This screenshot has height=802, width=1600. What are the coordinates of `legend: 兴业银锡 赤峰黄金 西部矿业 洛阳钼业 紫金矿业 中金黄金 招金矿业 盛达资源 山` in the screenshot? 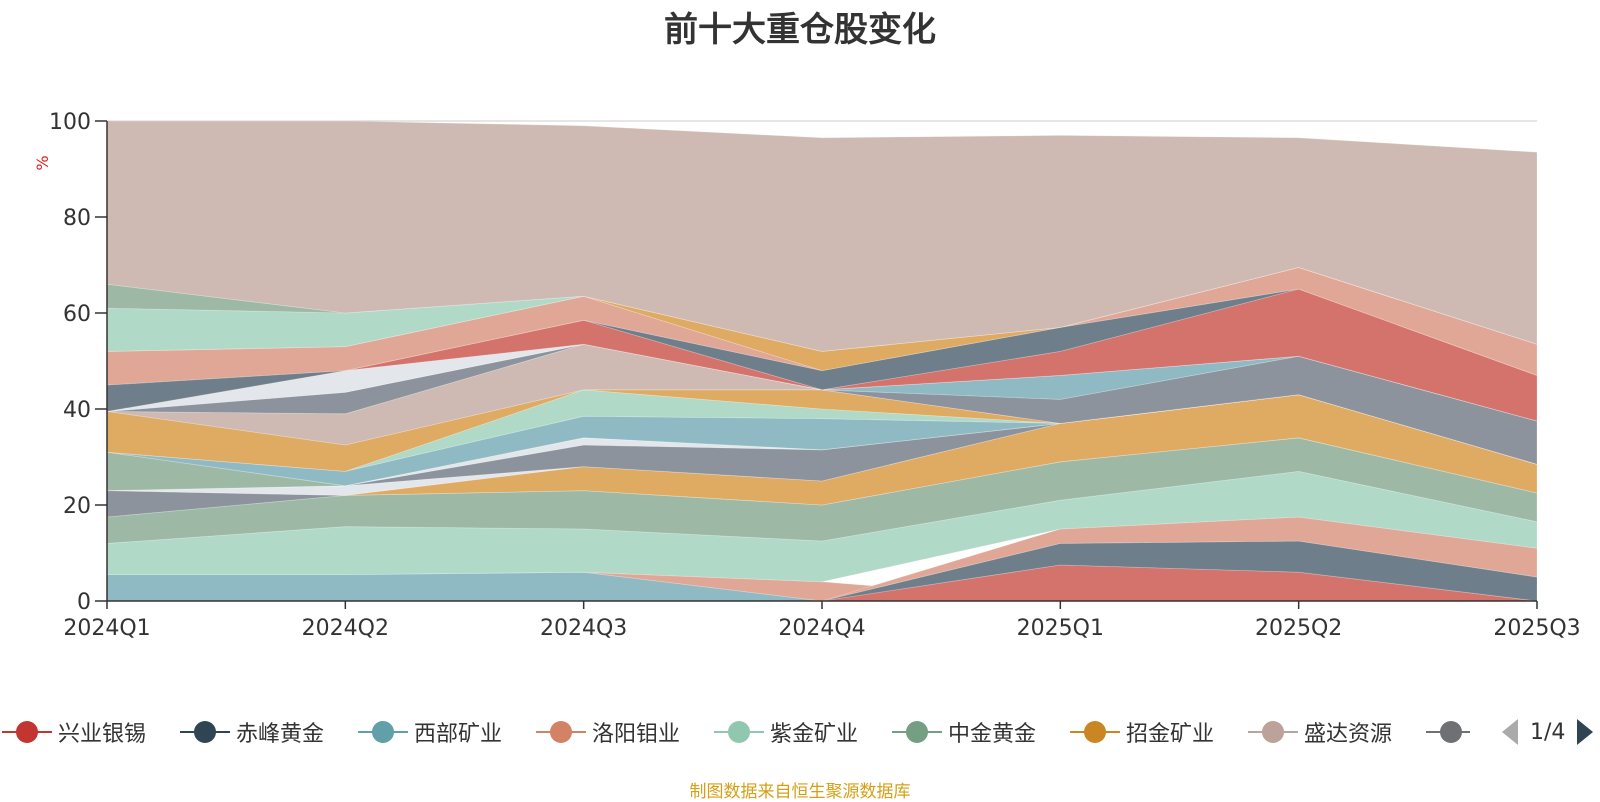 It's located at (800, 732).